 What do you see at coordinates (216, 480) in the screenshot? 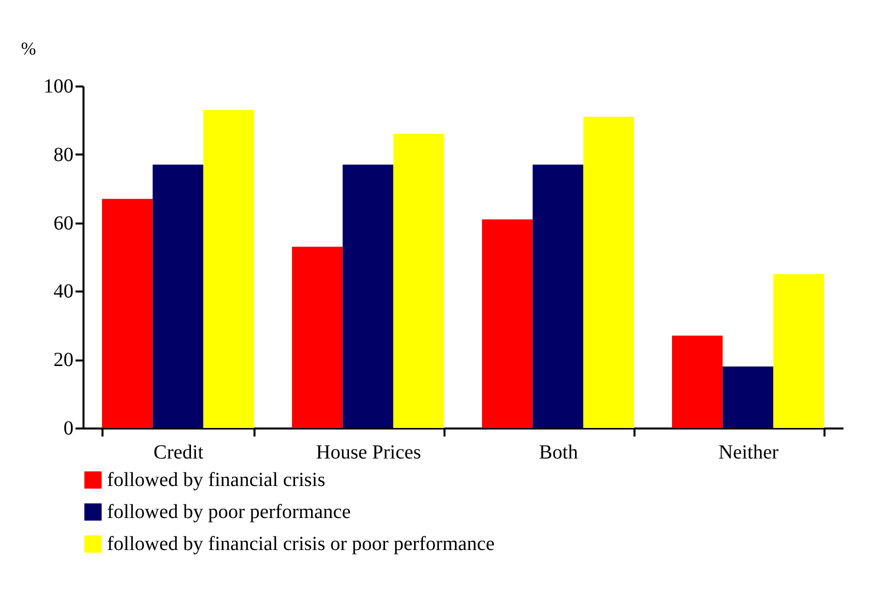
I see `legend-label: followed by financial crisis` at bounding box center [216, 480].